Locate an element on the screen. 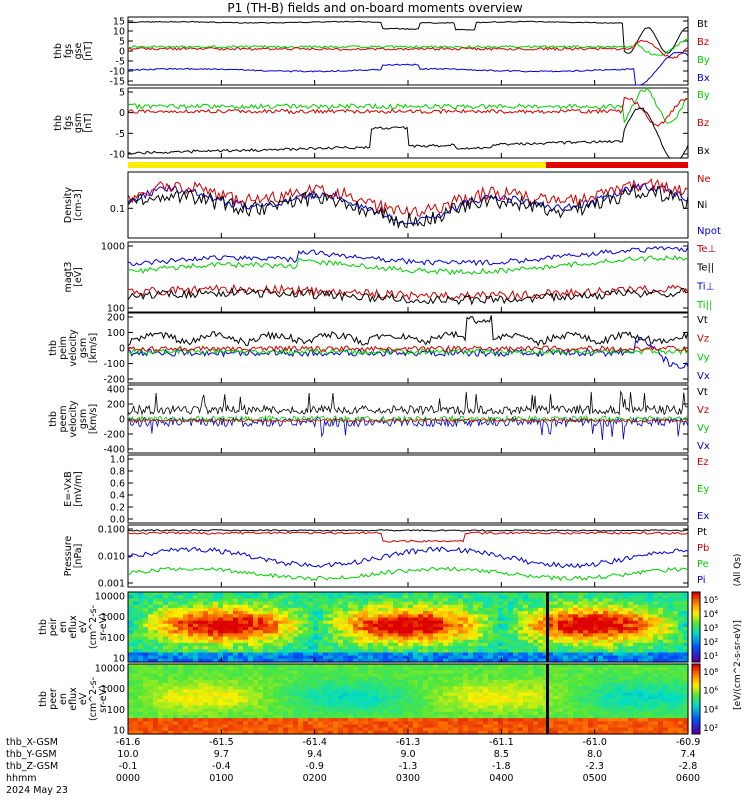  series-vy is located at coordinates (408, 351).